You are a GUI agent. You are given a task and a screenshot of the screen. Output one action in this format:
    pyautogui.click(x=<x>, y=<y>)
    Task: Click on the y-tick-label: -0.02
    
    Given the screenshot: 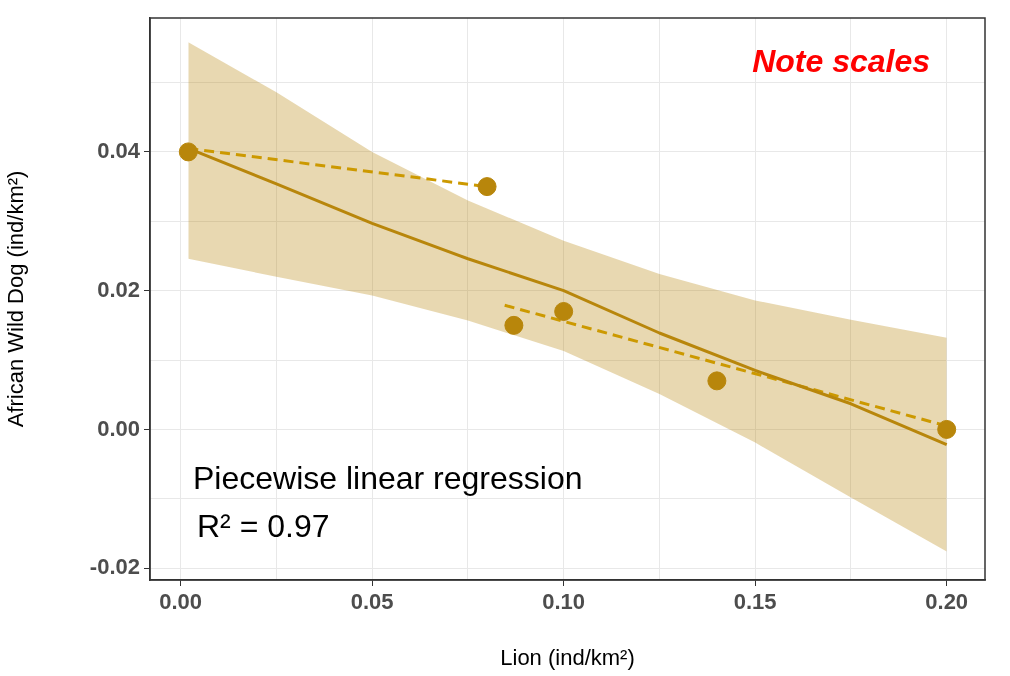 What is the action you would take?
    pyautogui.click(x=114, y=567)
    